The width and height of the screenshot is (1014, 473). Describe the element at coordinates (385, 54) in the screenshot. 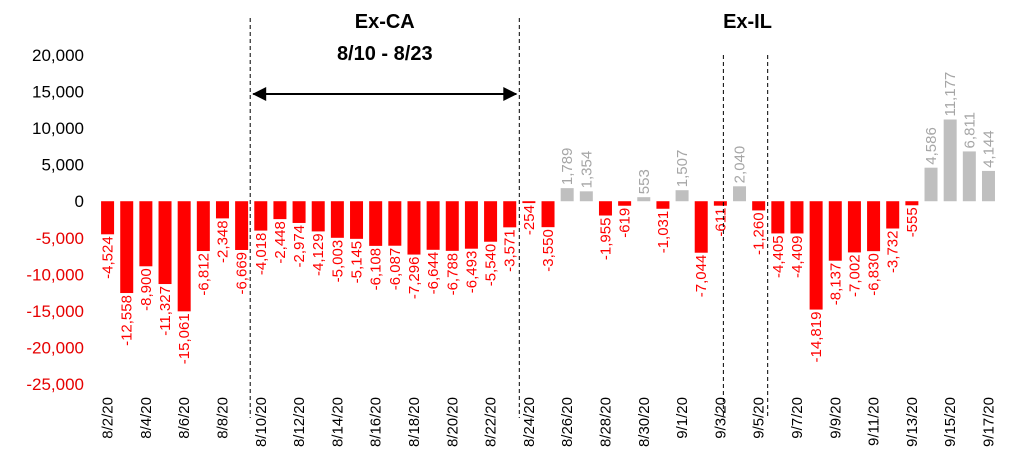

I see `annotation-ex-ca-dates: 8/10 - 8/23` at that location.